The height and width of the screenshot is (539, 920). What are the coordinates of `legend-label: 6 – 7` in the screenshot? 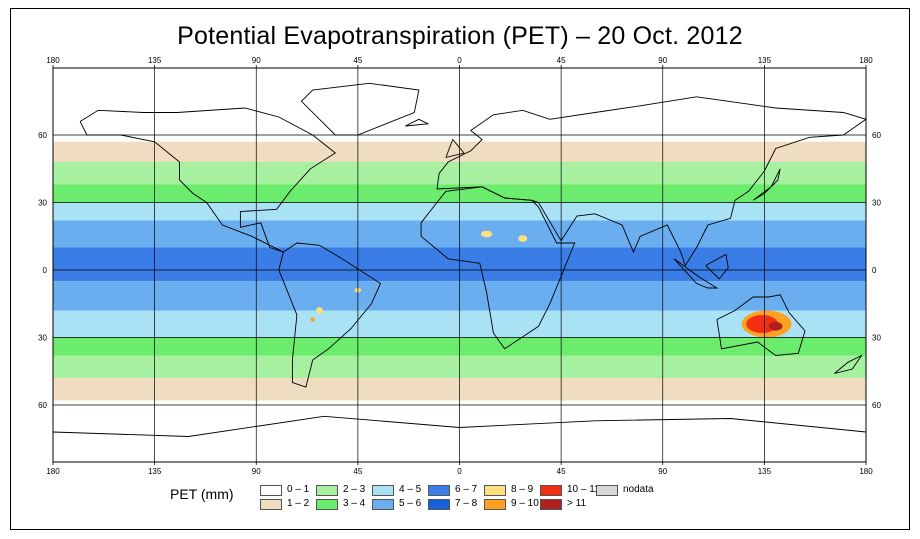 It's located at (466, 489).